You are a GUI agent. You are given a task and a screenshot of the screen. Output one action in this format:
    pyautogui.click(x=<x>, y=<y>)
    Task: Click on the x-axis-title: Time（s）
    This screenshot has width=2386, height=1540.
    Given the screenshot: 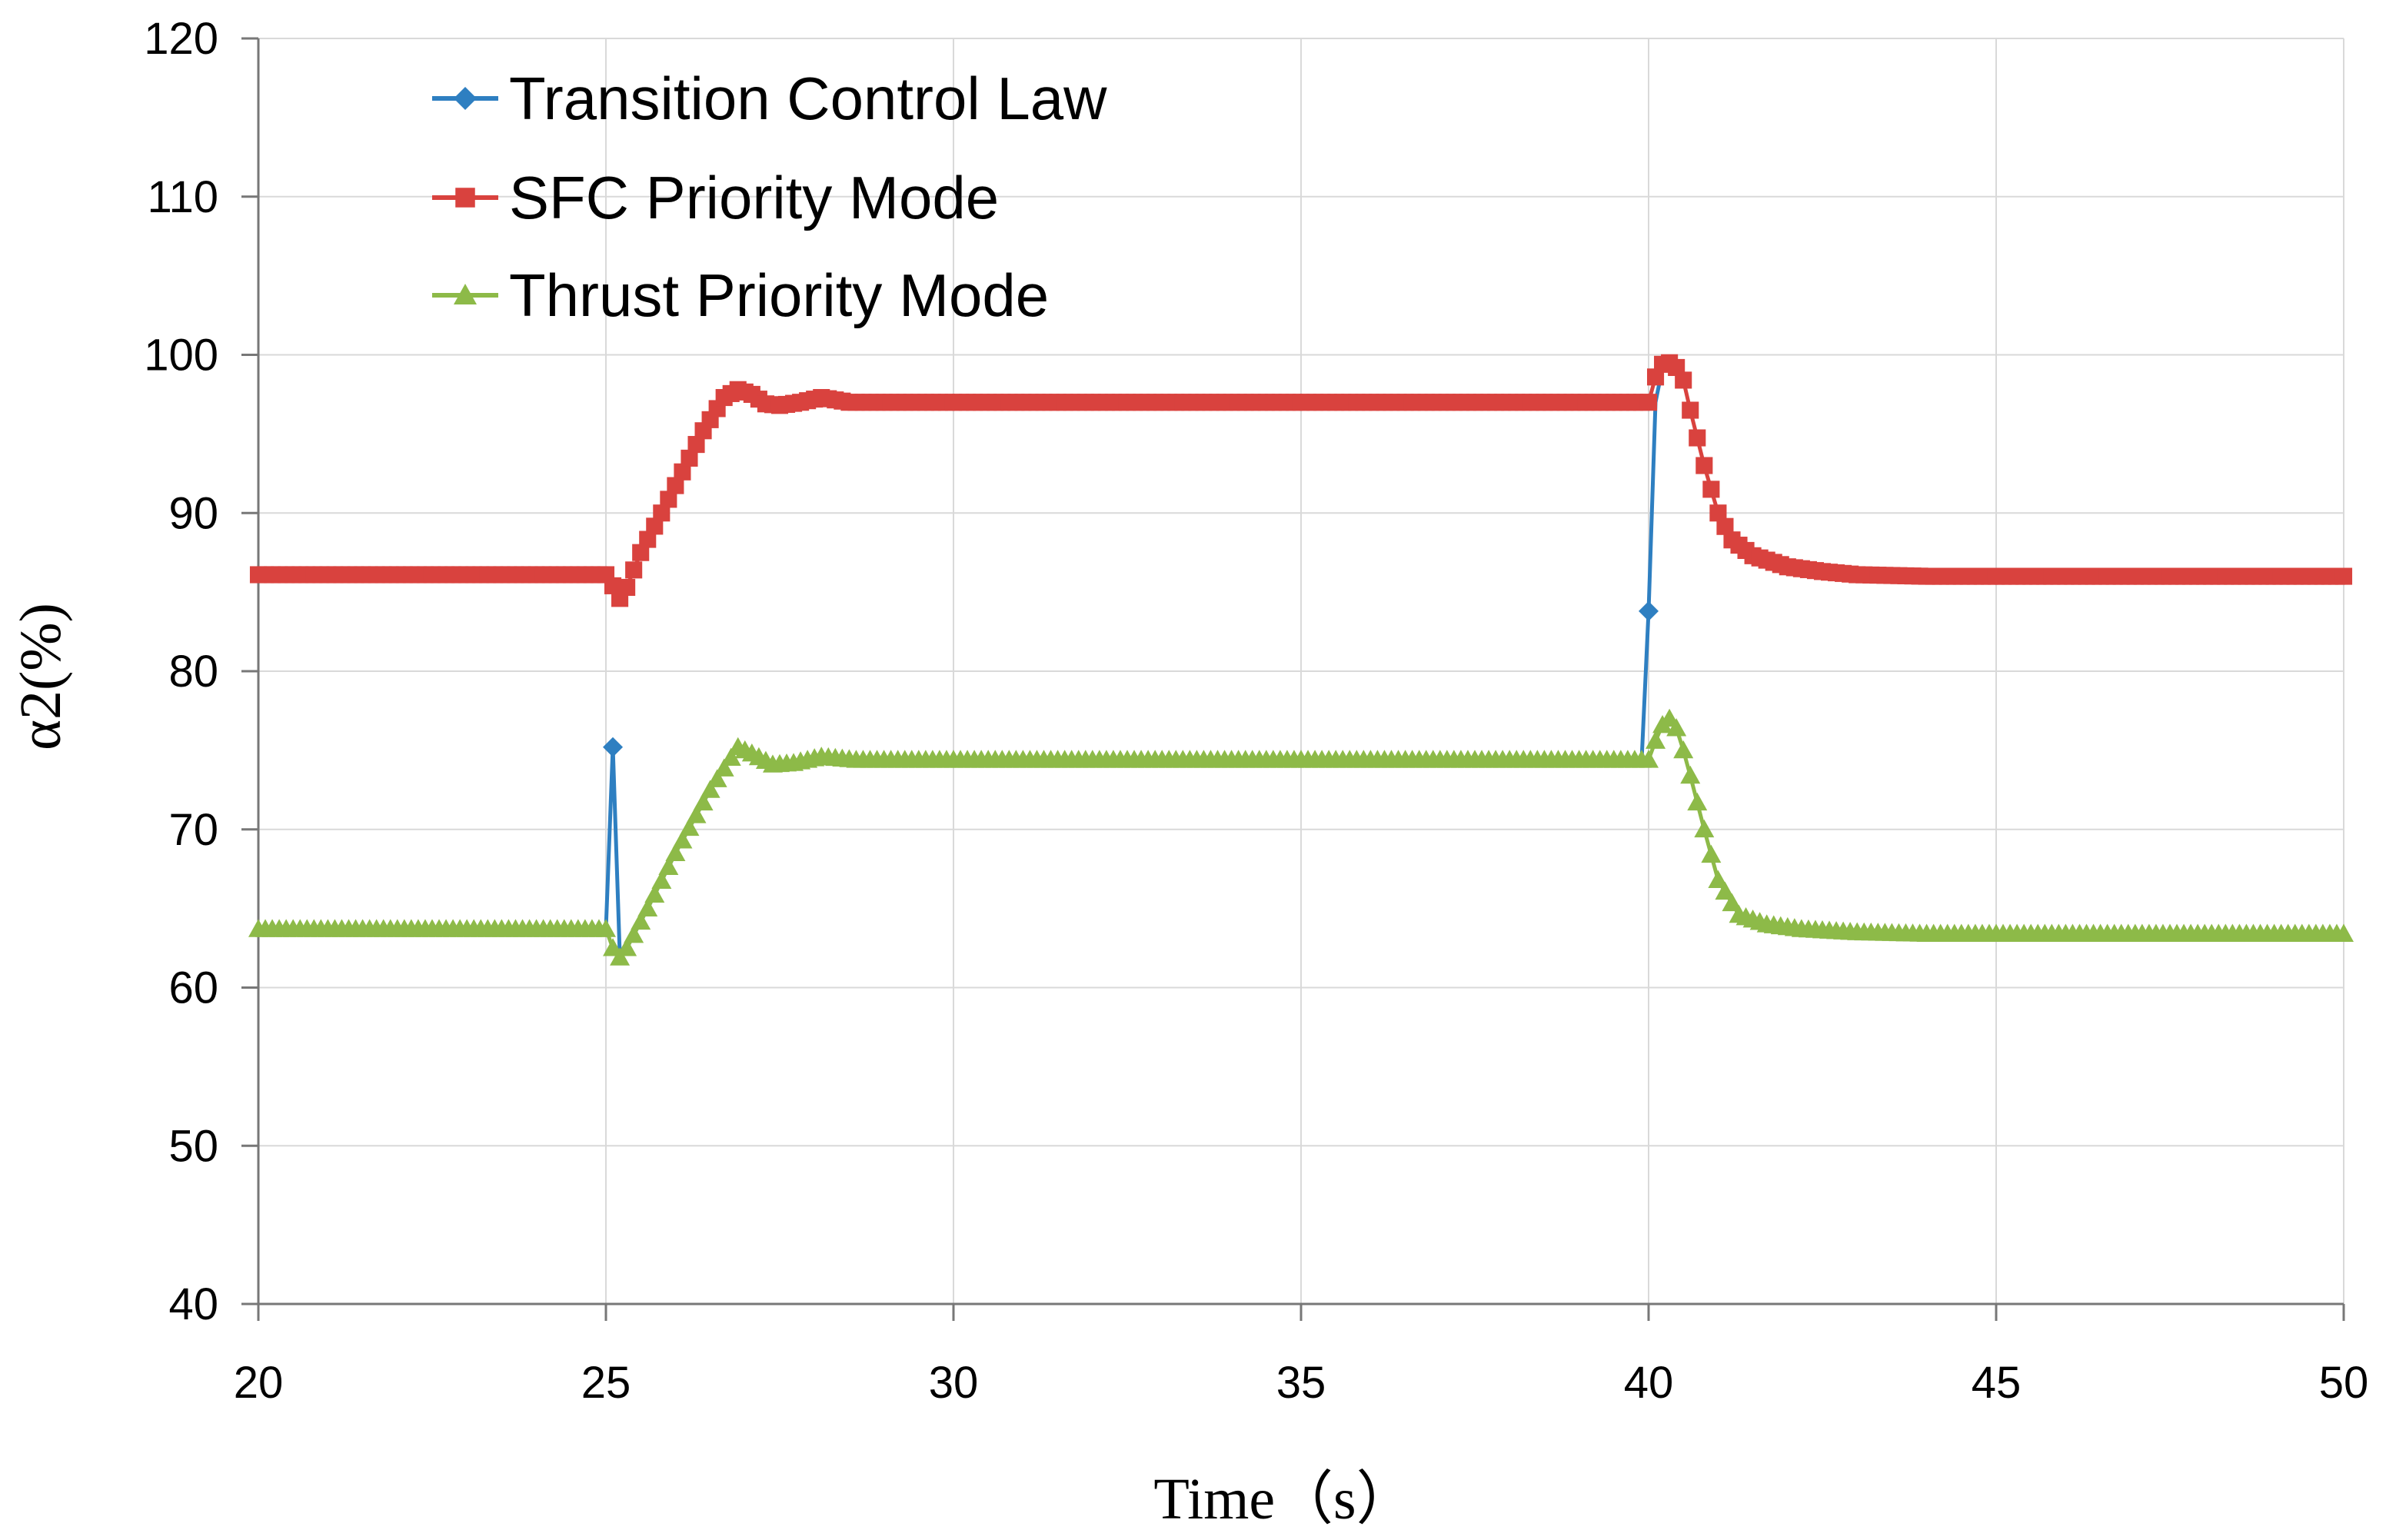 What is the action you would take?
    pyautogui.click(x=1283, y=1499)
    